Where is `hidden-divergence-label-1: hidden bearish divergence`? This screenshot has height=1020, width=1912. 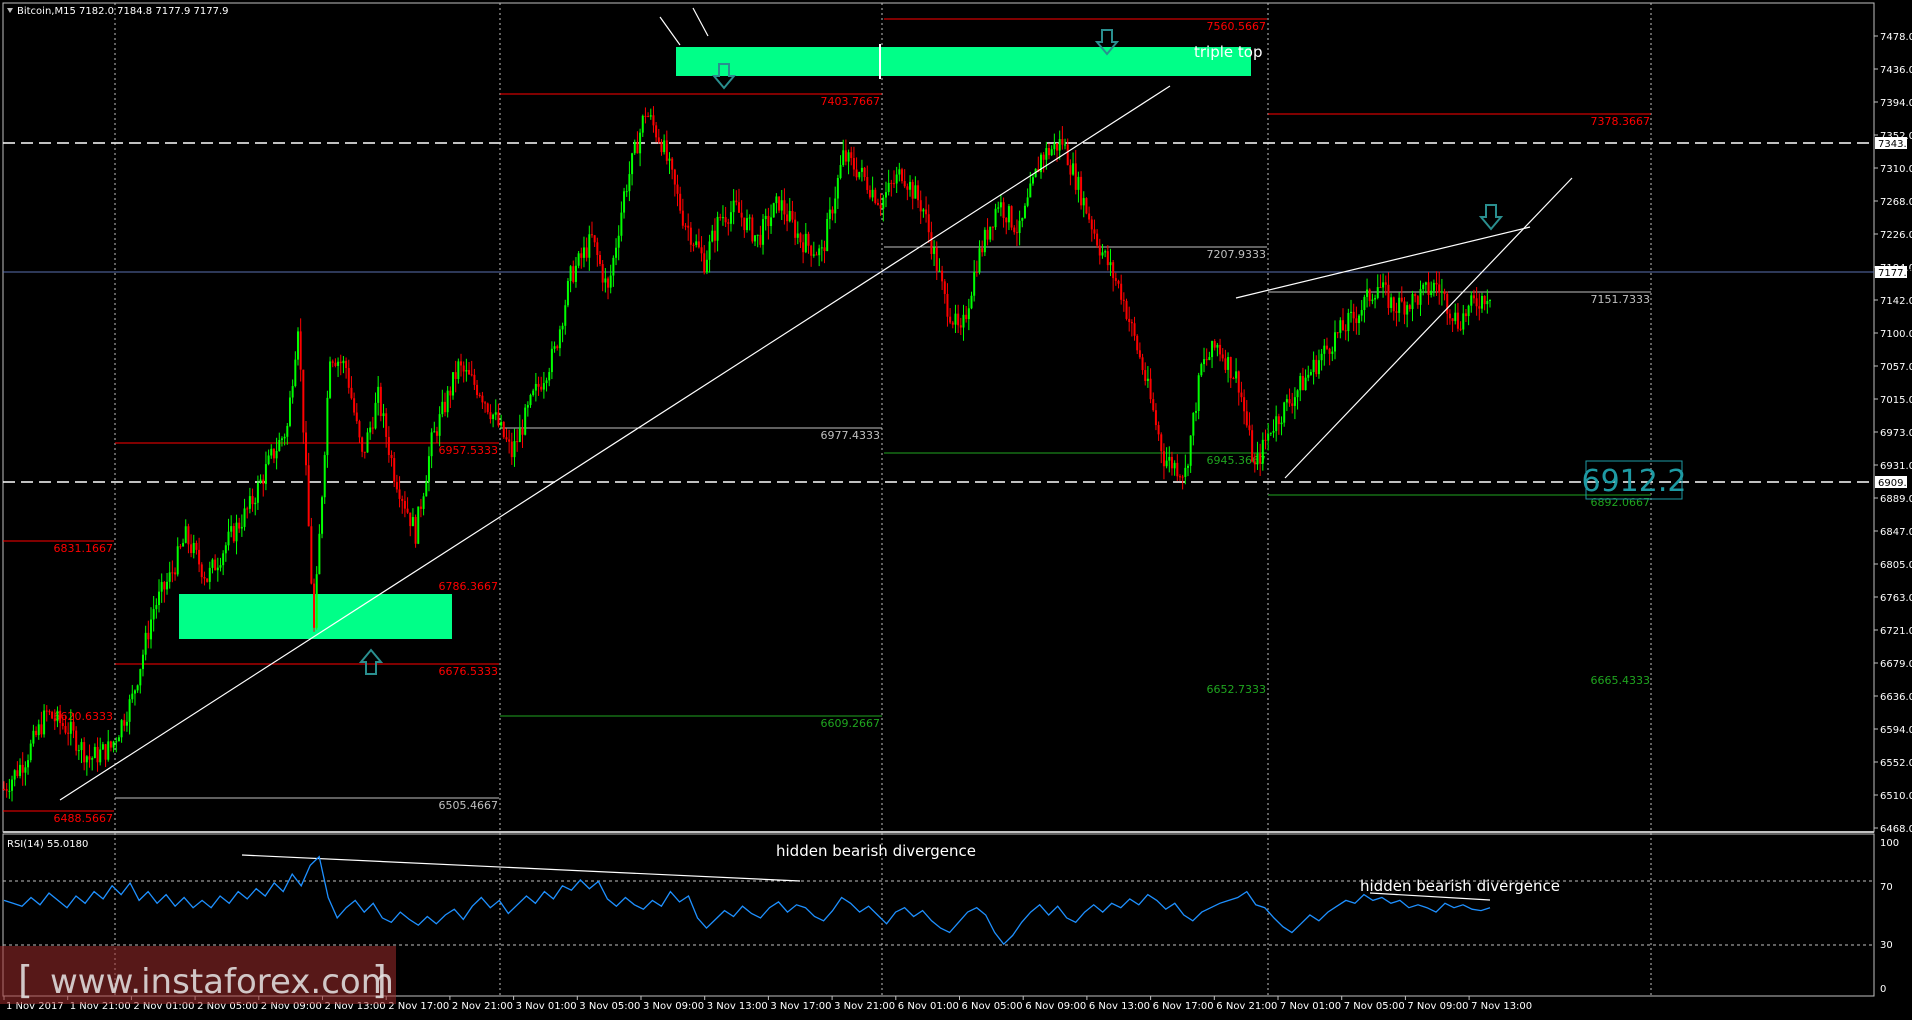
hidden-divergence-label-1: hidden bearish divergence is located at coordinates (876, 851).